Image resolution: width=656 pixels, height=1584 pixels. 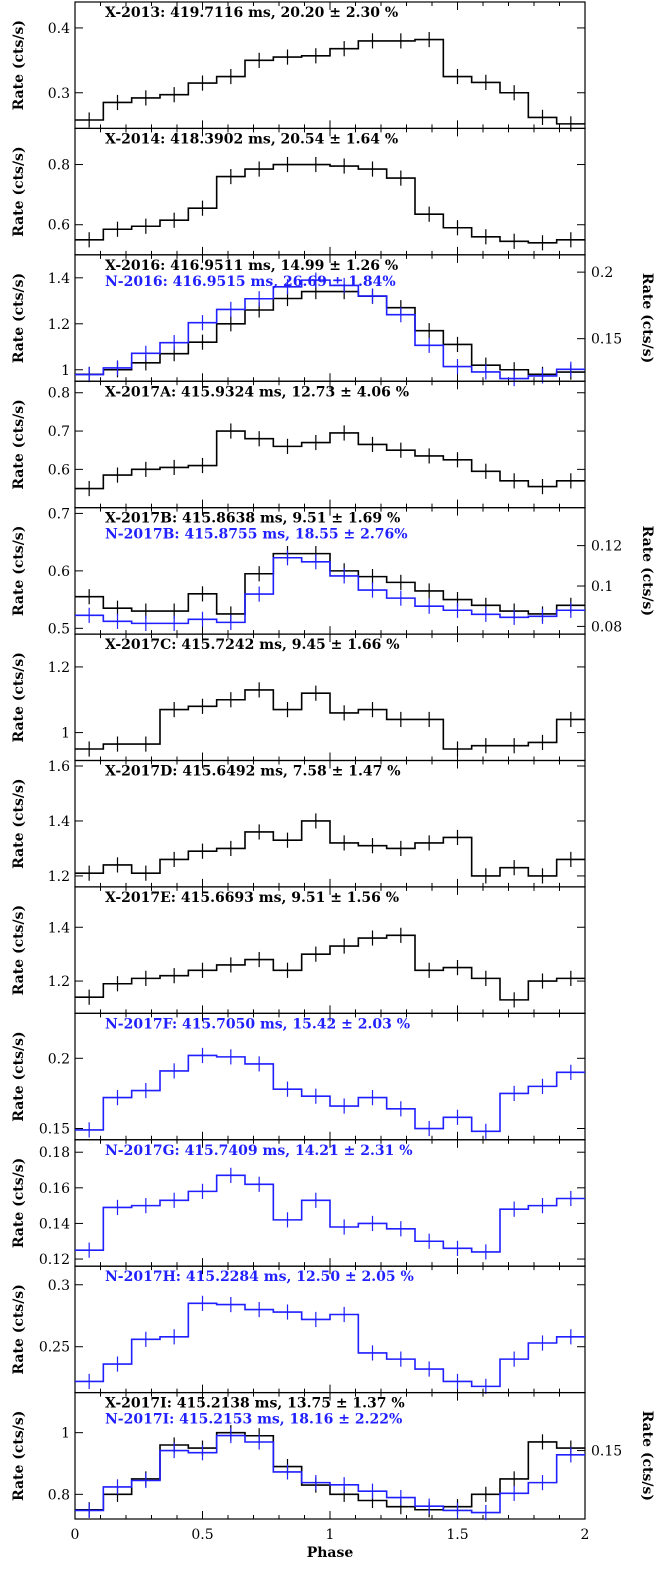 What do you see at coordinates (202, 1535) in the screenshot?
I see `x-tick-label: 0.5` at bounding box center [202, 1535].